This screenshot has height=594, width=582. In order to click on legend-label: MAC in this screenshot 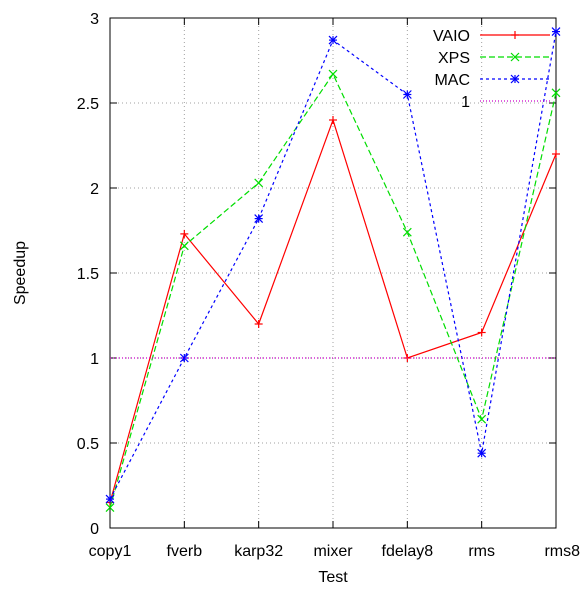, I will do `click(452, 80)`.